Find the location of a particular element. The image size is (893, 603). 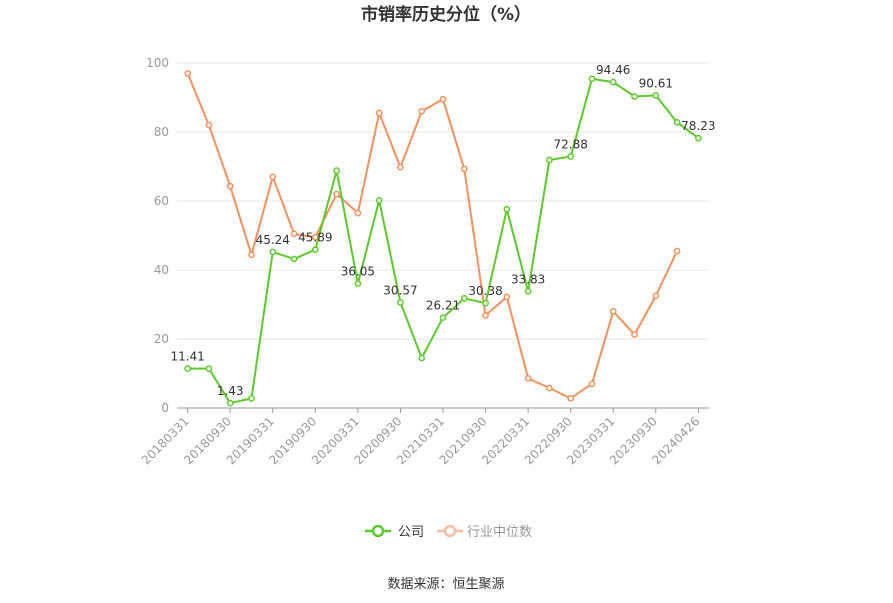

y-tick-label: 20 is located at coordinates (161, 339).